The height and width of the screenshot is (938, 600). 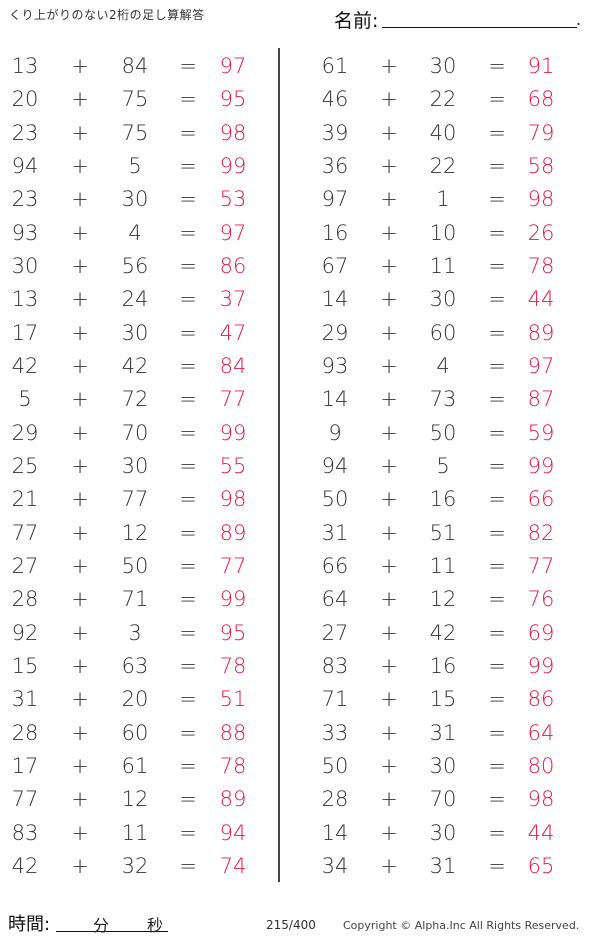 I want to click on addend-b: 73, so click(x=443, y=399).